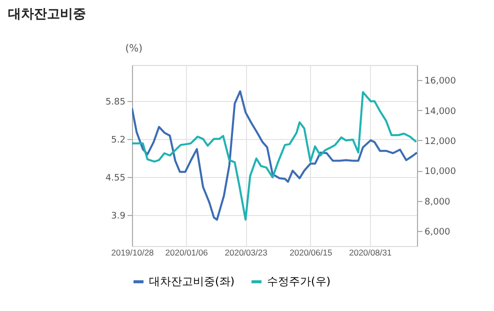 The image size is (494, 311). Describe the element at coordinates (437, 232) in the screenshot. I see `y2-tick-label: 6,000` at that location.